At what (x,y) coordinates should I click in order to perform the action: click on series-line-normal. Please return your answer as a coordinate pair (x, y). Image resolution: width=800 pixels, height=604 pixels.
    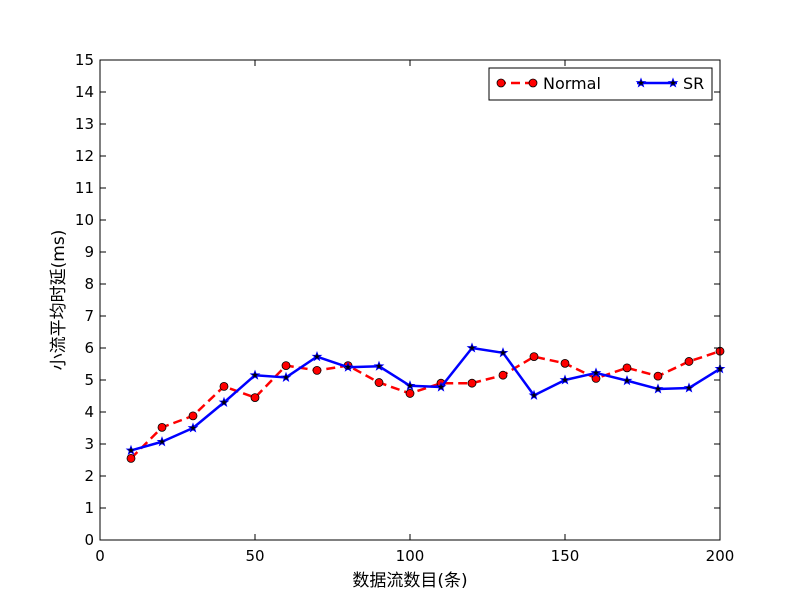
    Looking at the image, I should click on (425, 405).